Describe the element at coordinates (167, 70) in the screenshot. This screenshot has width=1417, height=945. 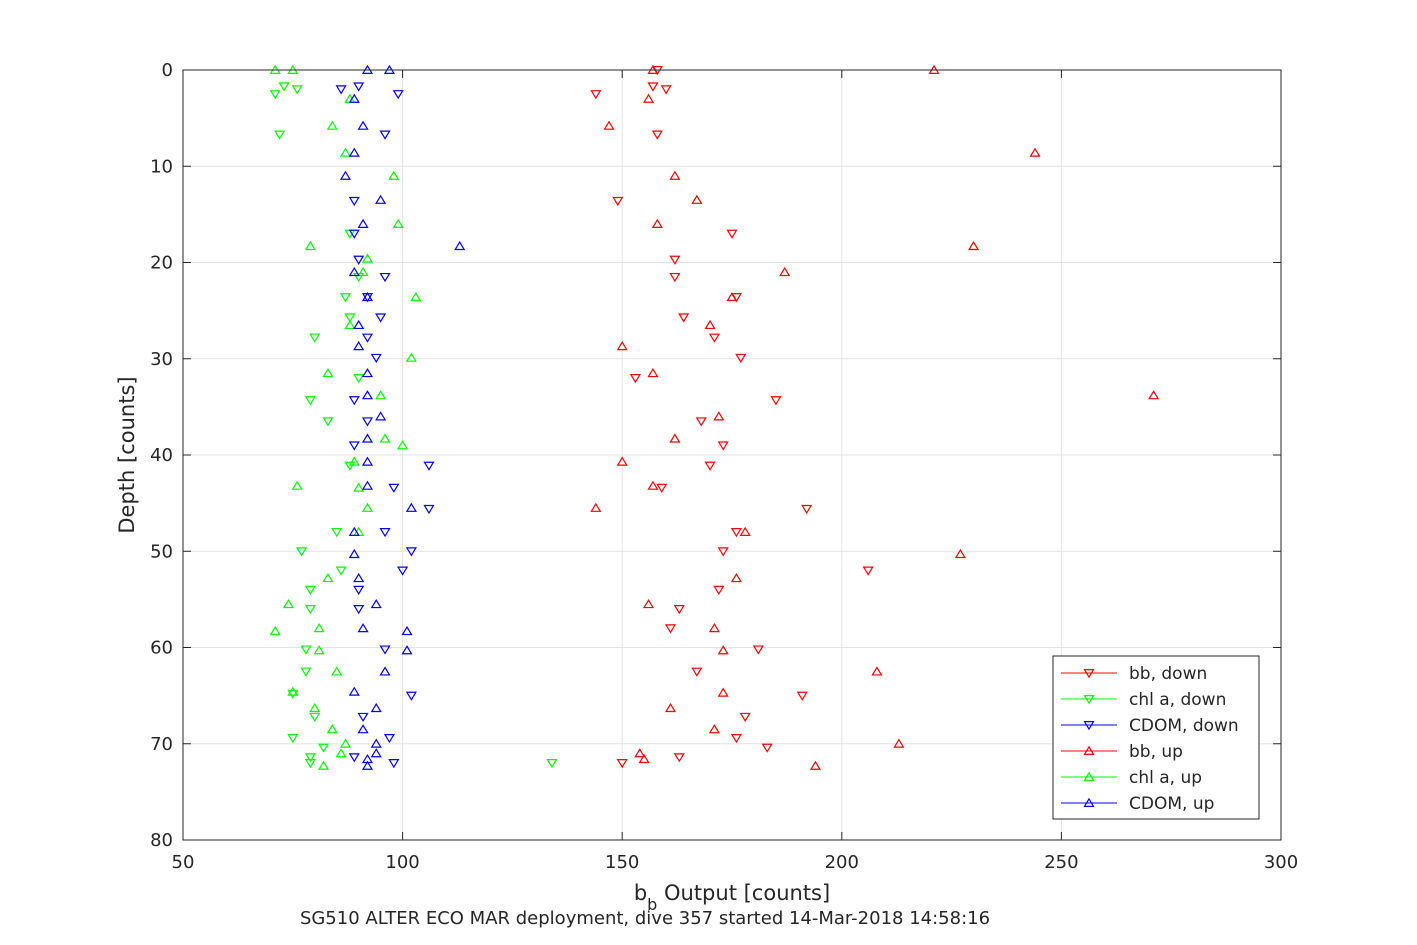
I see `y-tick-label: 0` at that location.